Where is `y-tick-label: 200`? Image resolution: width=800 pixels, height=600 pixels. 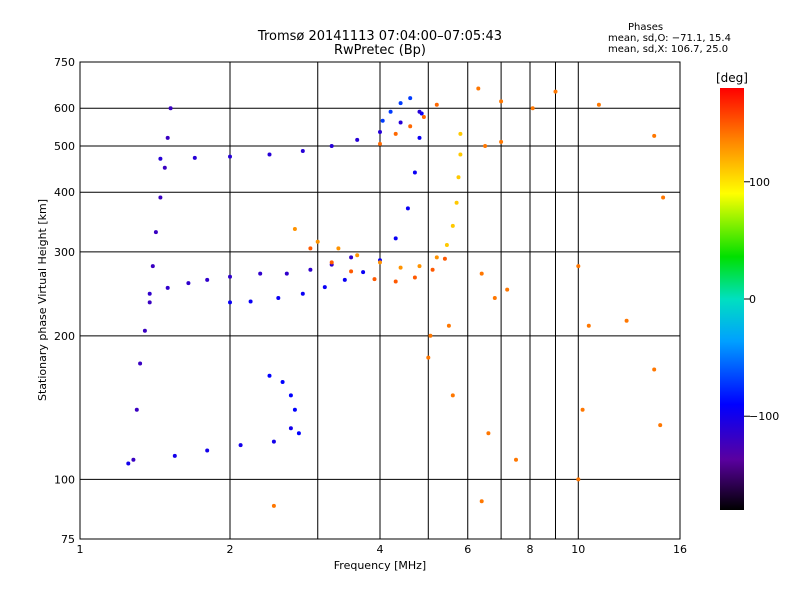 y-tick-label: 200 is located at coordinates (64, 336).